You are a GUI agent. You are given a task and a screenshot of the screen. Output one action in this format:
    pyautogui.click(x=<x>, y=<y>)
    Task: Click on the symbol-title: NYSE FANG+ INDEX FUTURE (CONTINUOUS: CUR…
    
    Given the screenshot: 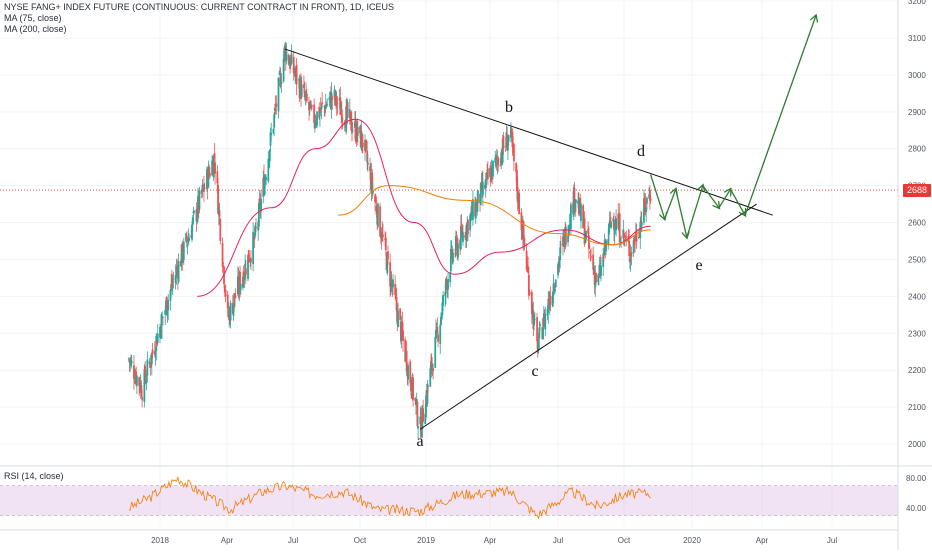 What is the action you would take?
    pyautogui.click(x=199, y=7)
    